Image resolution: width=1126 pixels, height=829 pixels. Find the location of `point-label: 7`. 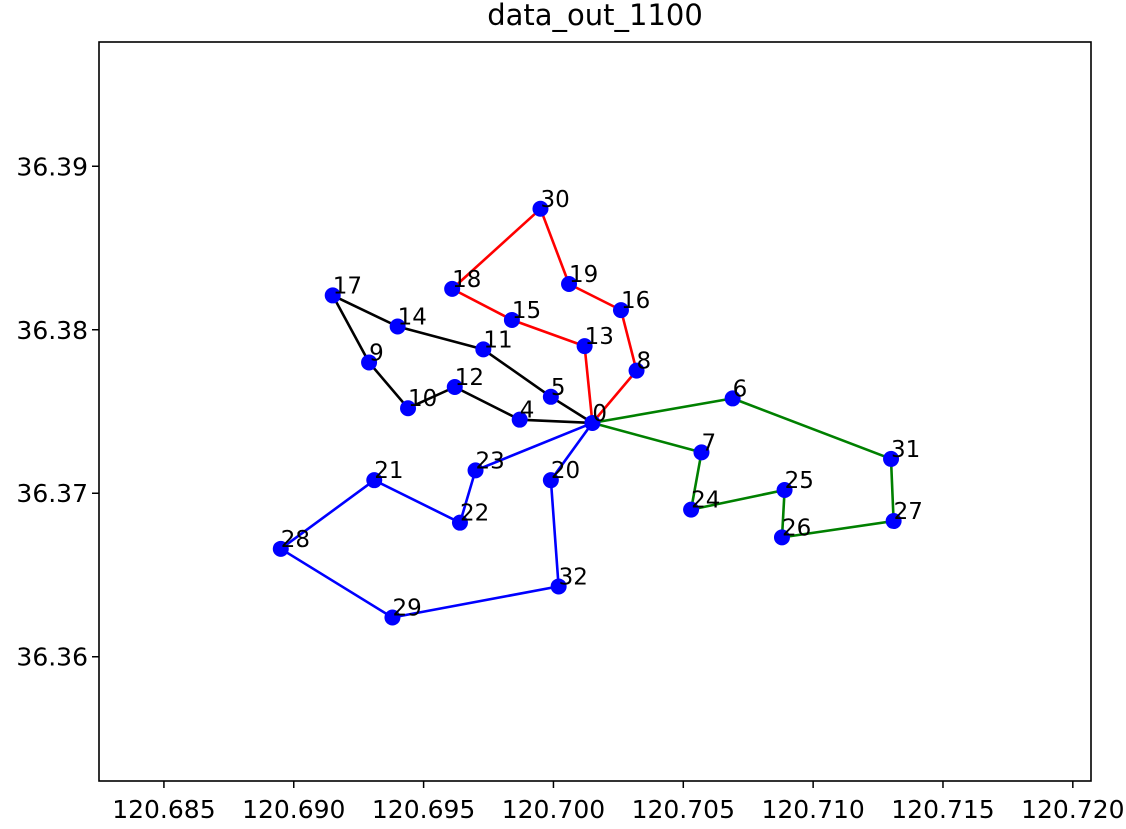

point-label: 7 is located at coordinates (708, 443).